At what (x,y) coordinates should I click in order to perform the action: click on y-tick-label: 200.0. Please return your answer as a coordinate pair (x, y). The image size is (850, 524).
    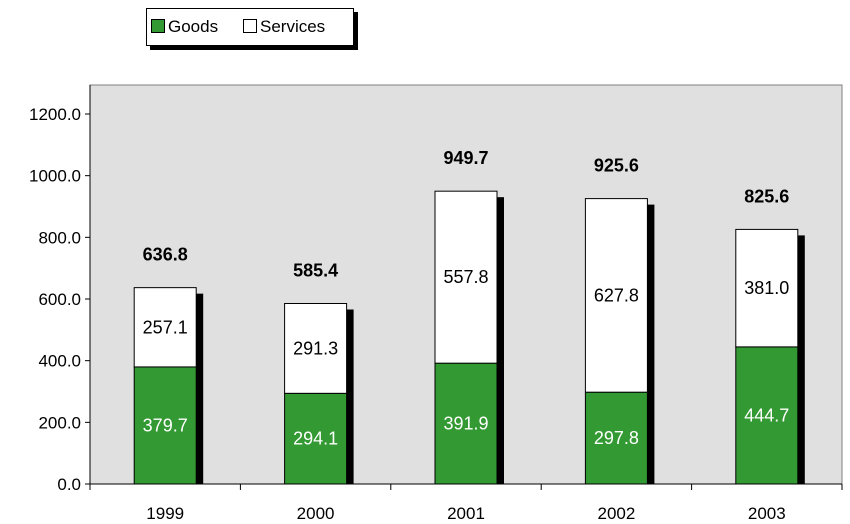
    Looking at the image, I should click on (59, 422).